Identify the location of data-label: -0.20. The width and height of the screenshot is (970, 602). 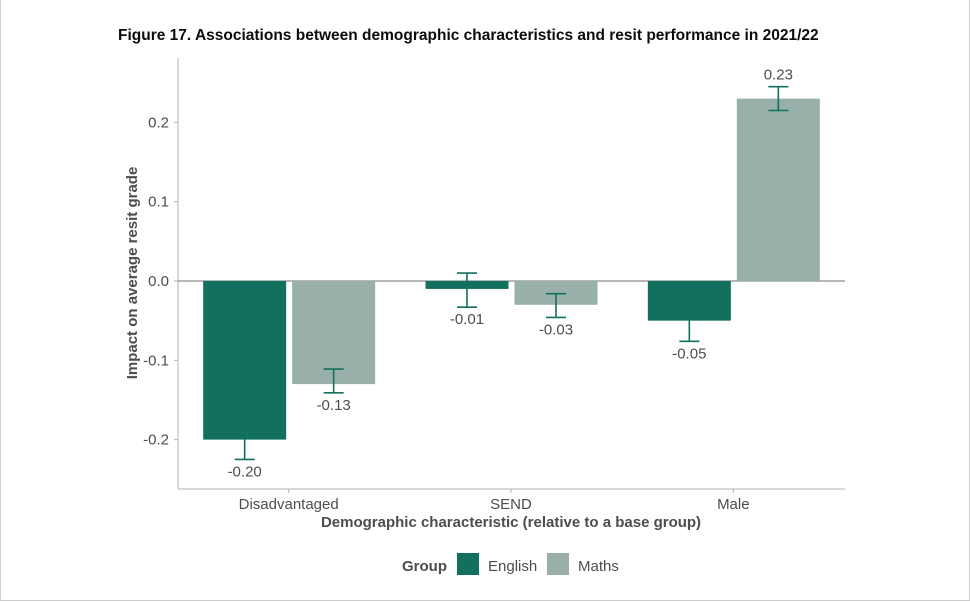
(245, 471).